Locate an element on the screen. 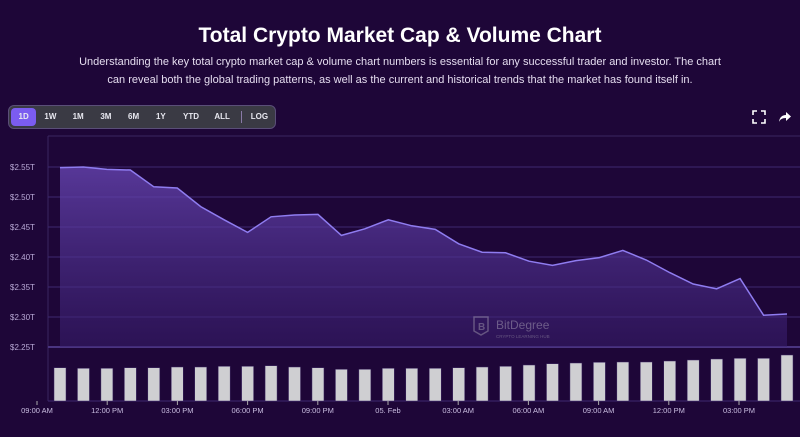  x-tick-label: 05. Feb is located at coordinates (387, 410).